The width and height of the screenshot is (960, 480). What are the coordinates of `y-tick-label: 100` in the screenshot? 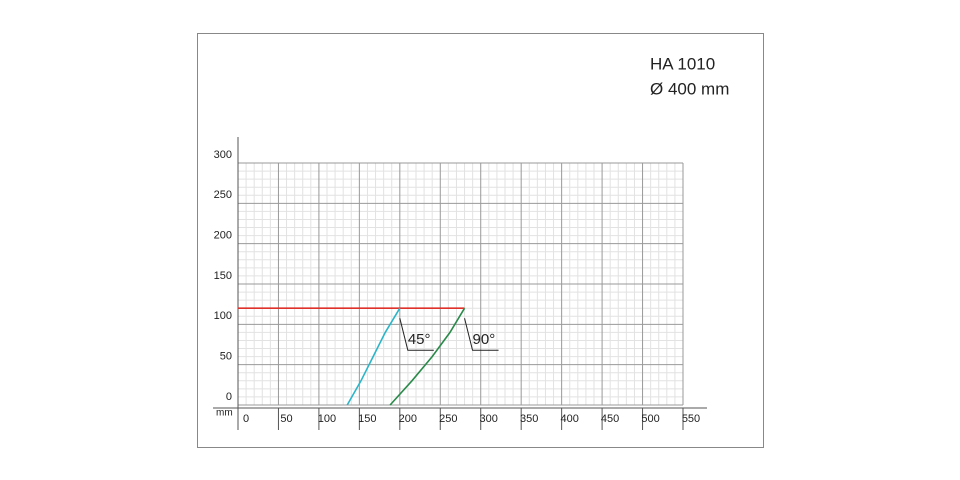 It's located at (223, 316).